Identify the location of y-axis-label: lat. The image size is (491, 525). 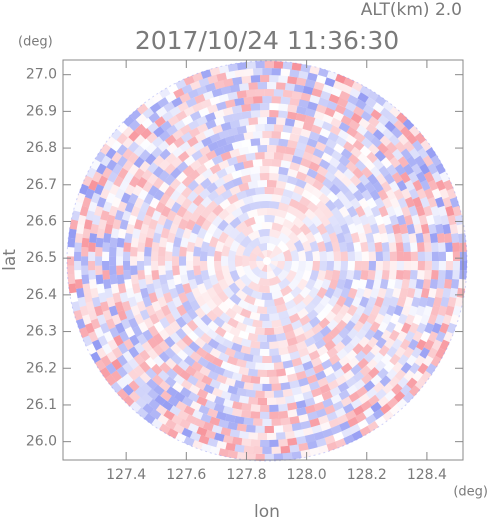
(10, 260).